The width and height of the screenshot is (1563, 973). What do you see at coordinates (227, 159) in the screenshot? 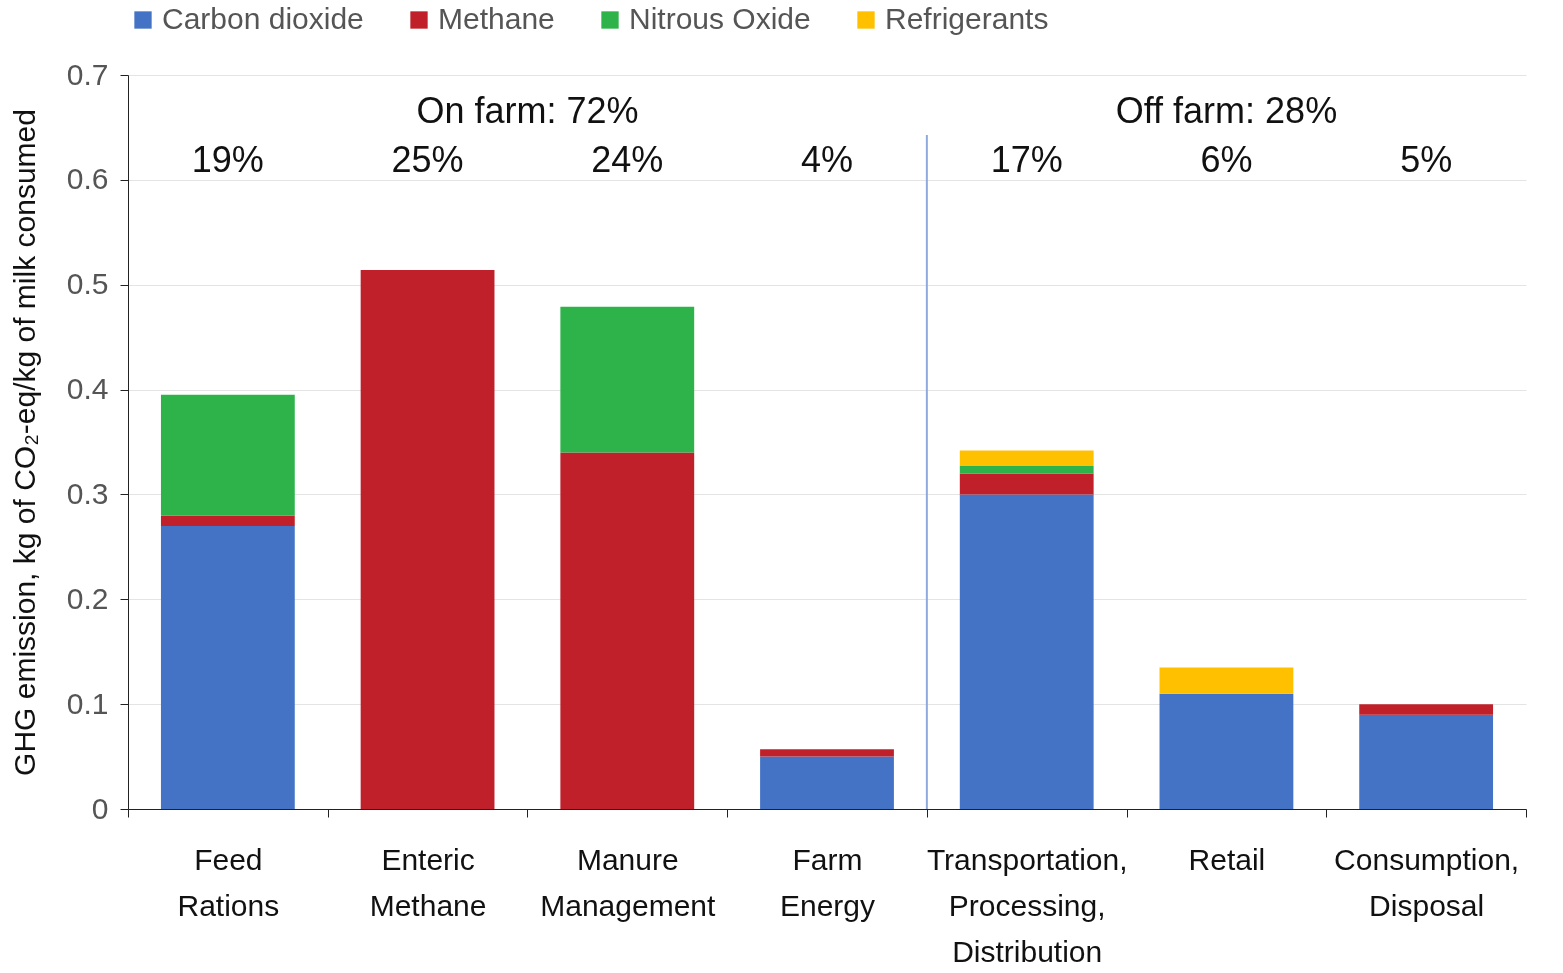
I see `annotation: 19%` at bounding box center [227, 159].